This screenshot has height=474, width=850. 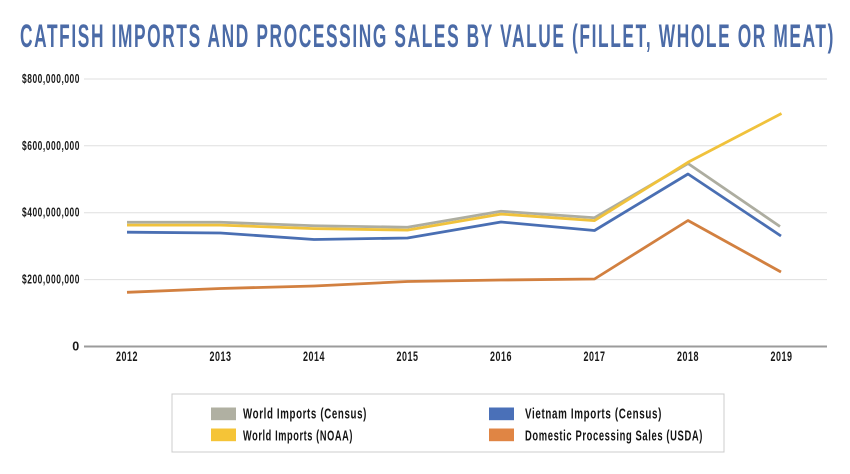 I want to click on svg-text: 2018, so click(x=688, y=356).